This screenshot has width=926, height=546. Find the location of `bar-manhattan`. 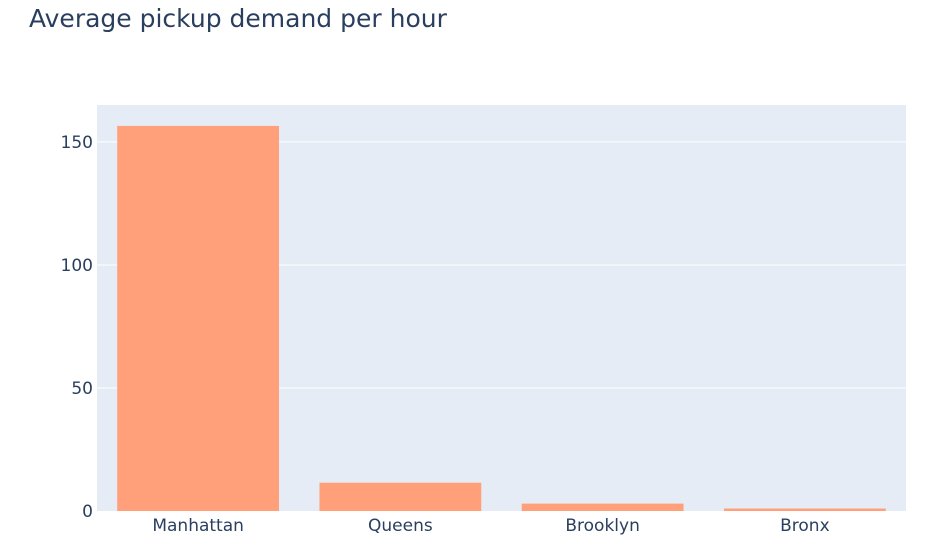

bar-manhattan is located at coordinates (198, 318).